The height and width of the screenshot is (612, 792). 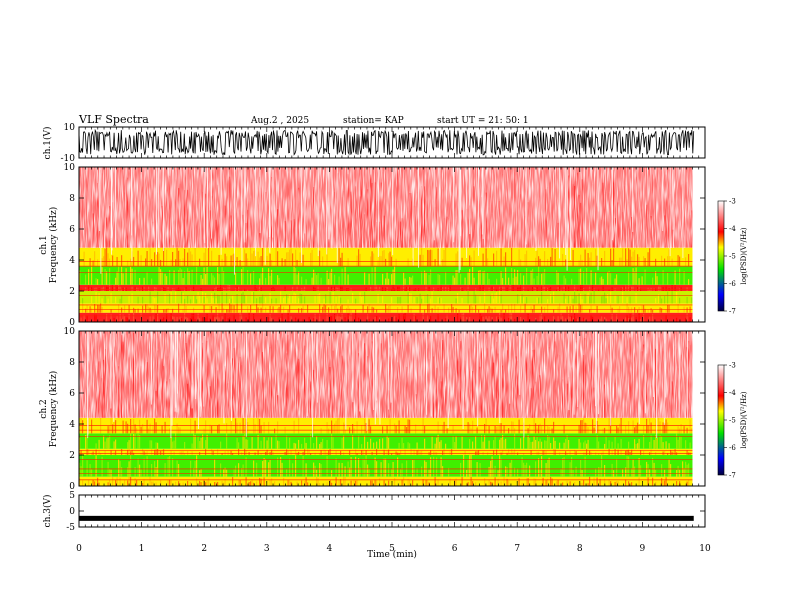 What do you see at coordinates (732, 421) in the screenshot?
I see `colorbar-tick-label: -5` at bounding box center [732, 421].